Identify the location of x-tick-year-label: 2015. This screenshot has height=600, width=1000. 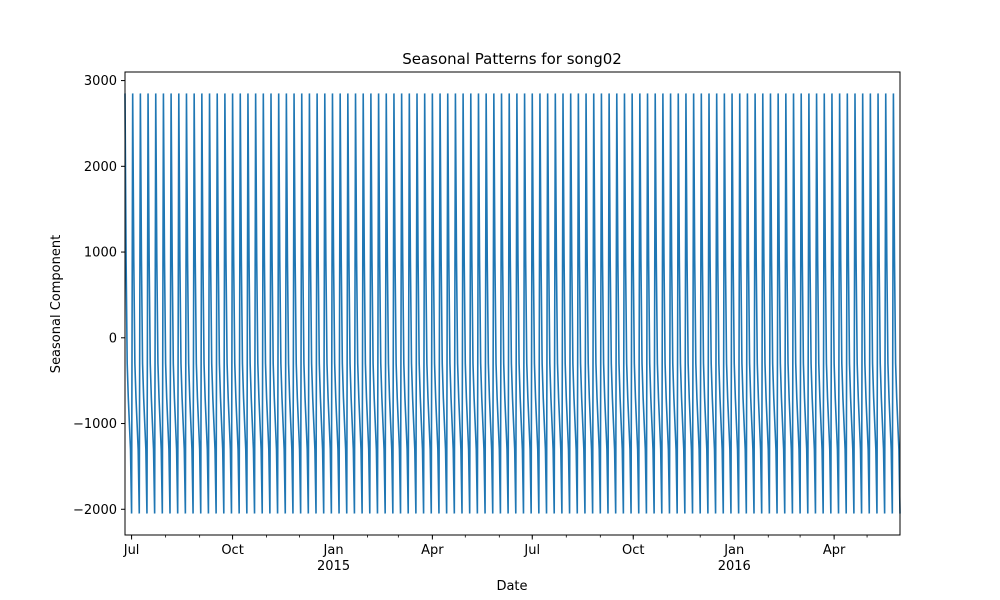
(333, 566).